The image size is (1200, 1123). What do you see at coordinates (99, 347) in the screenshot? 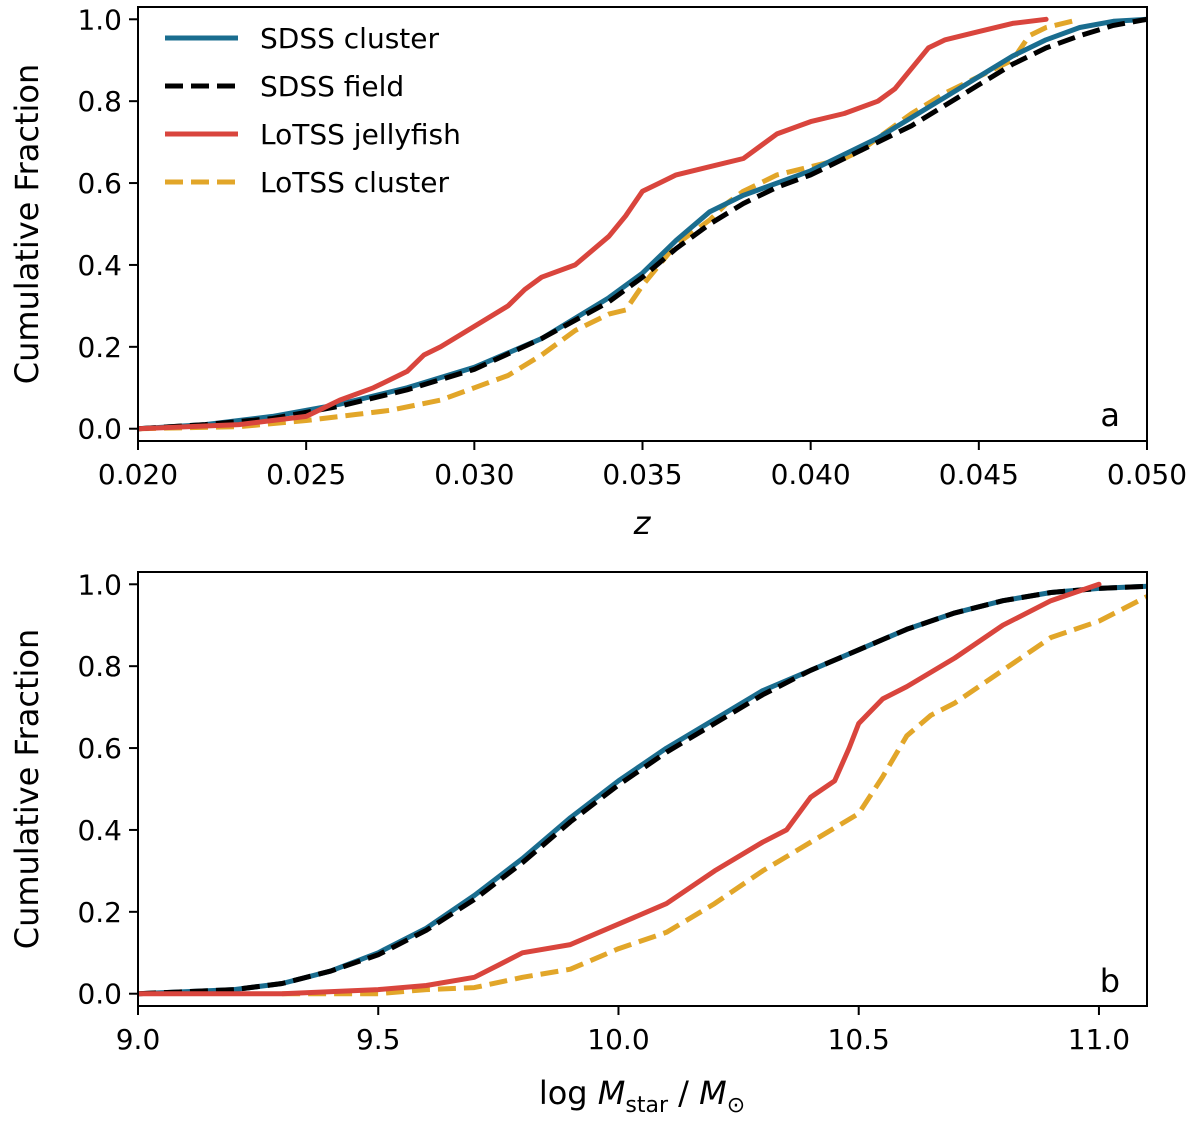
I see `panel-a-y-tick-label: 0.2` at bounding box center [99, 347].